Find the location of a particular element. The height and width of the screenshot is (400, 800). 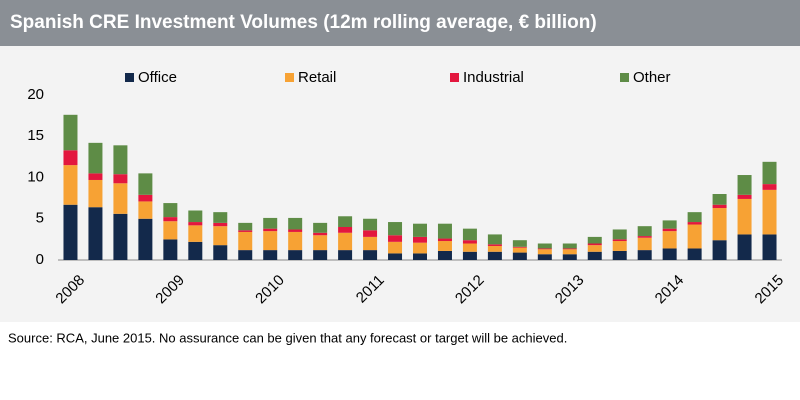

y-tick-label: 20 is located at coordinates (35, 94).